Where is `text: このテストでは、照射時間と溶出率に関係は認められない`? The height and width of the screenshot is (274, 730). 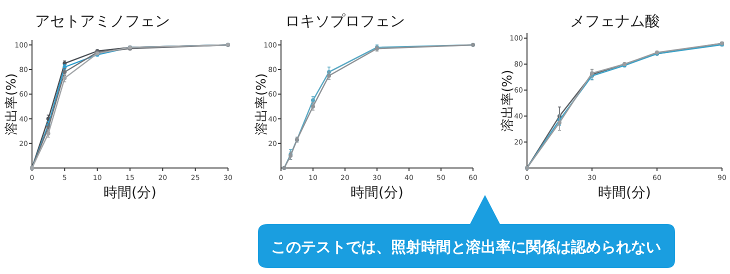 text: このテストでは、照射時間と溶出率に関係は認められない is located at coordinates (466, 247).